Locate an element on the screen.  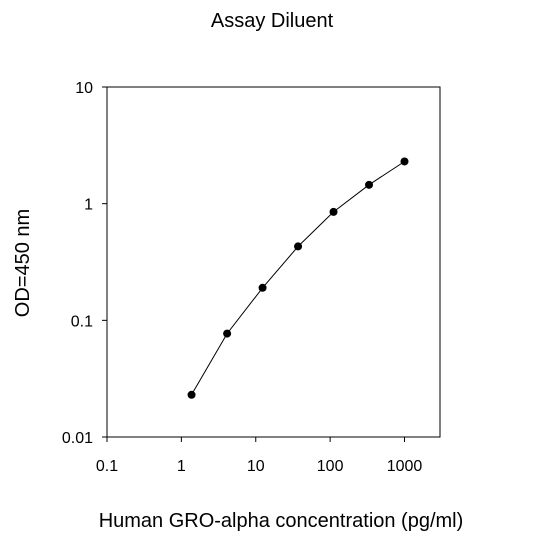
x-tick-label: 100 is located at coordinates (330, 466).